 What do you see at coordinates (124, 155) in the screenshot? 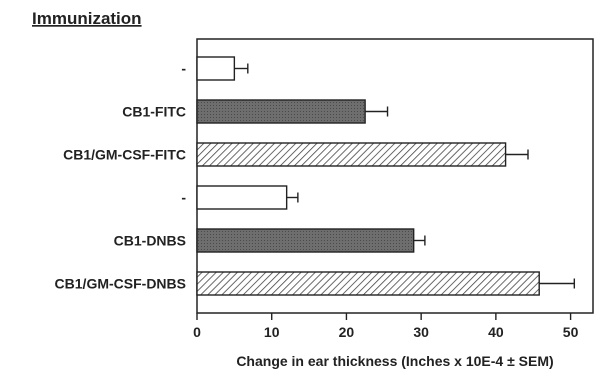
I see `category-label-3: CB1/GM-CSF-FITC` at bounding box center [124, 155].